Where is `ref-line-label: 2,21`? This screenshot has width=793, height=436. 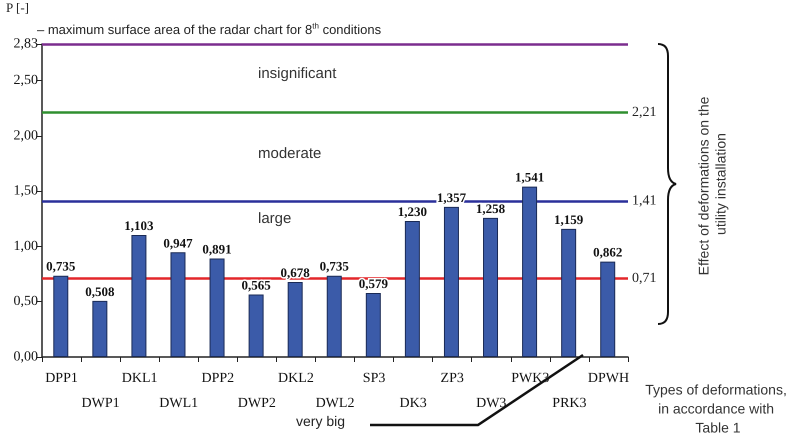 ref-line-label: 2,21 is located at coordinates (644, 112).